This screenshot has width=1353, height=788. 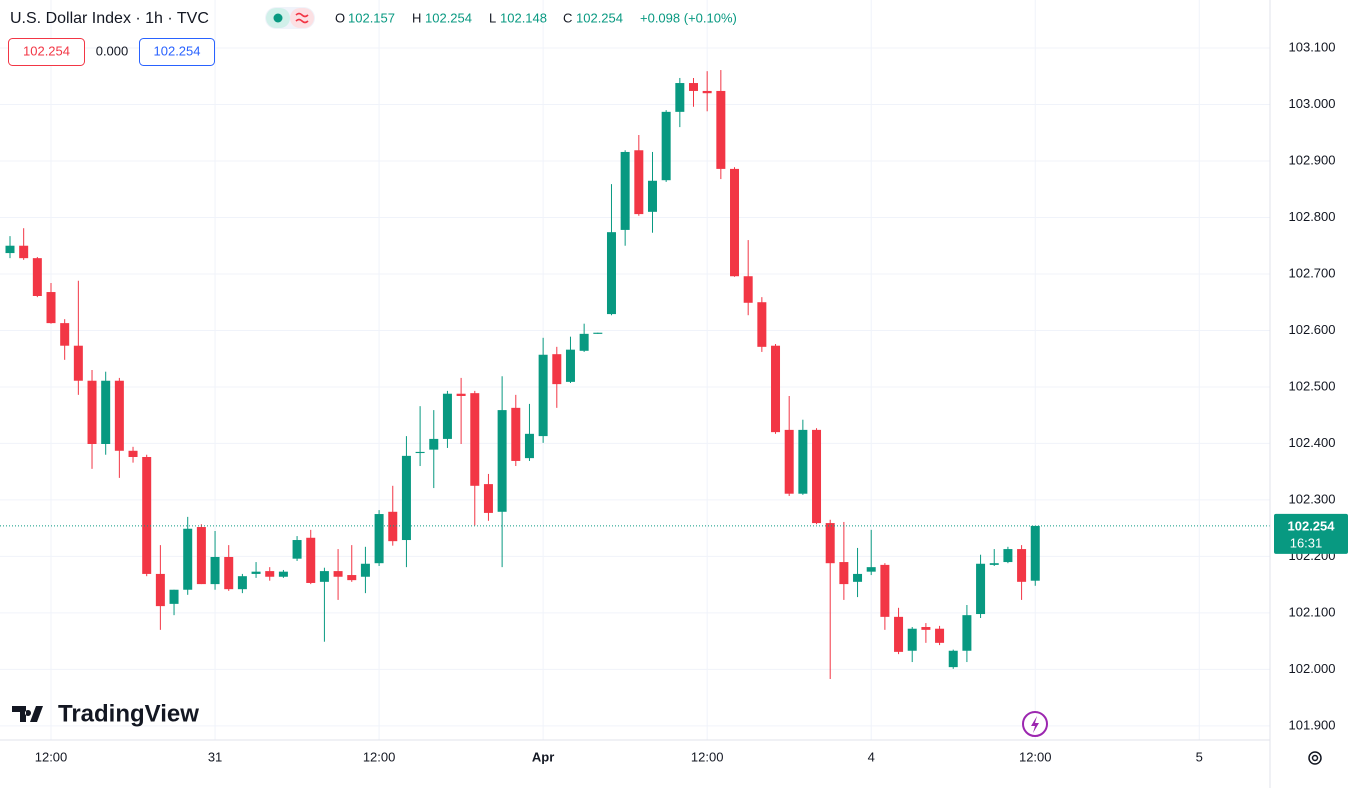 What do you see at coordinates (1312, 385) in the screenshot?
I see `y-tick-label: 102.500` at bounding box center [1312, 385].